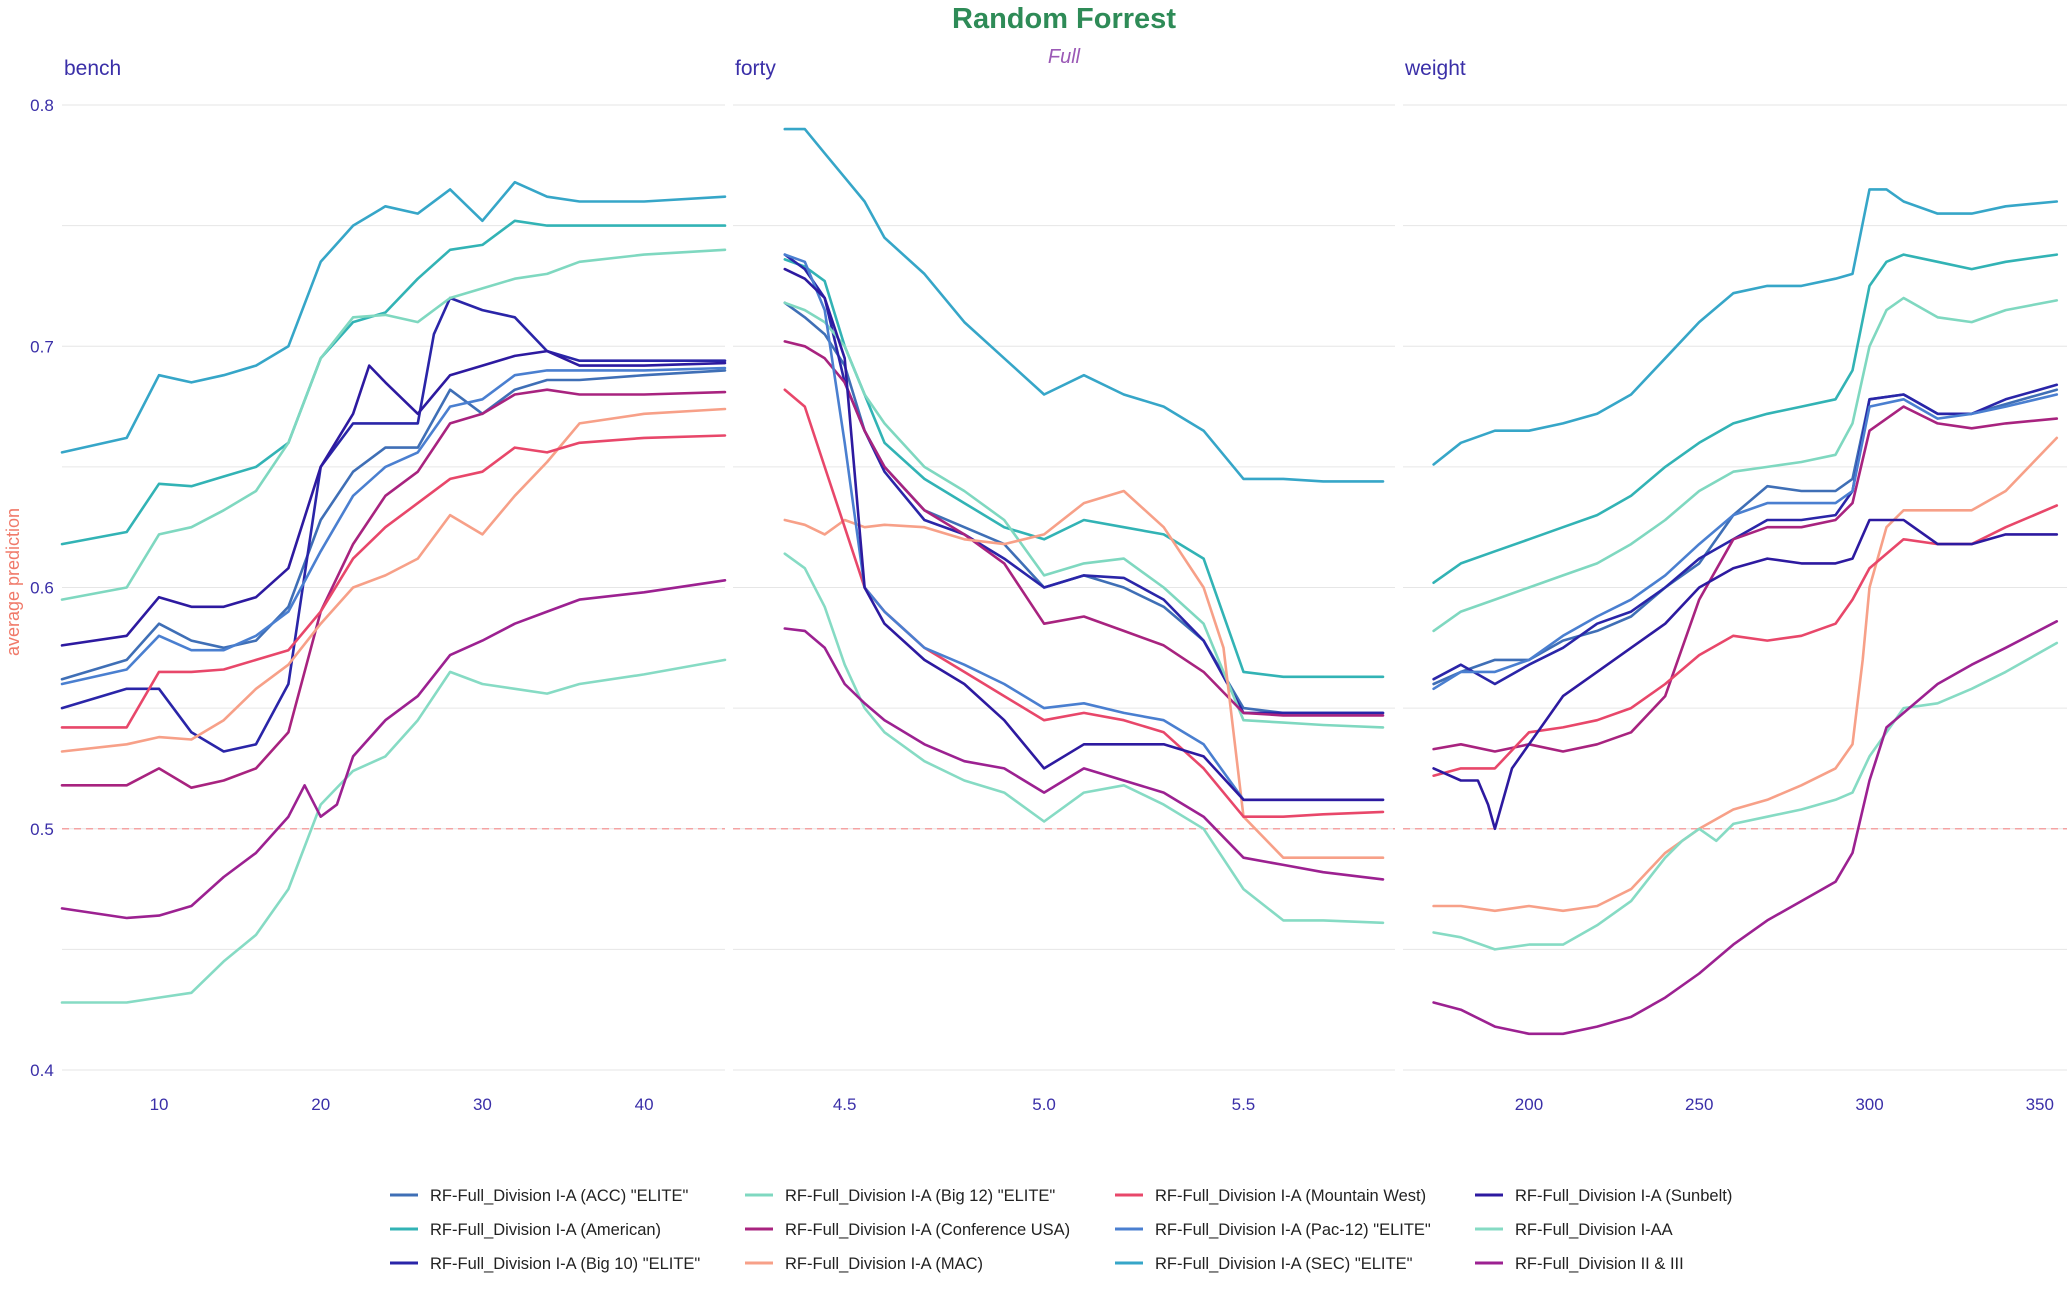 This screenshot has width=2067, height=1295. Describe the element at coordinates (1244, 1104) in the screenshot. I see `x-tick-label: 5.5` at that location.